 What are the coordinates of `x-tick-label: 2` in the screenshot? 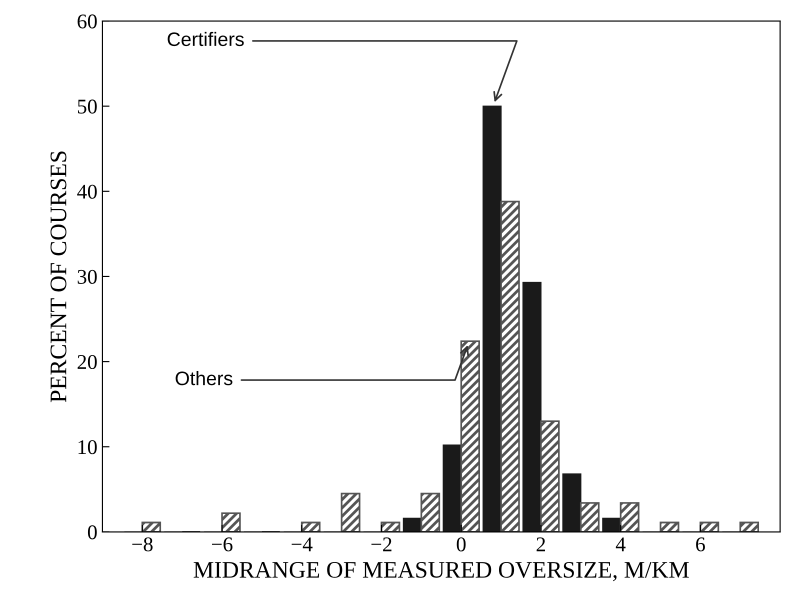 It's located at (540, 544).